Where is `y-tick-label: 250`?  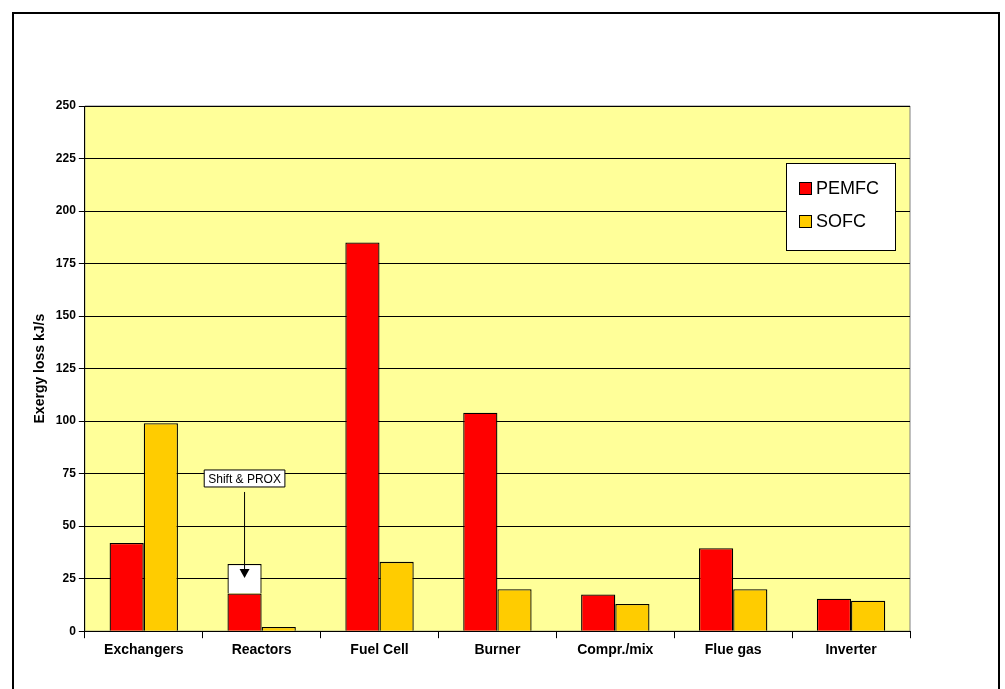 y-tick-label: 250 is located at coordinates (66, 105).